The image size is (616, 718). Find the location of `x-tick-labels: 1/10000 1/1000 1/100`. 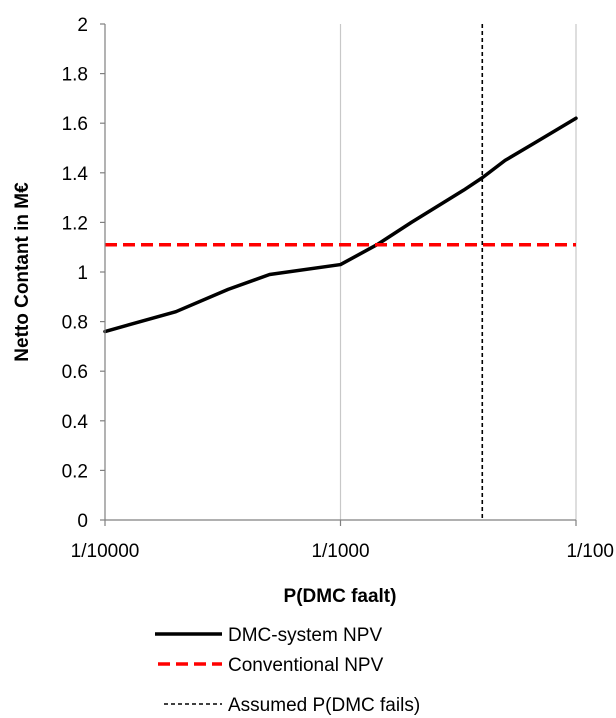

x-tick-labels: 1/10000 1/1000 1/100 is located at coordinates (342, 551).